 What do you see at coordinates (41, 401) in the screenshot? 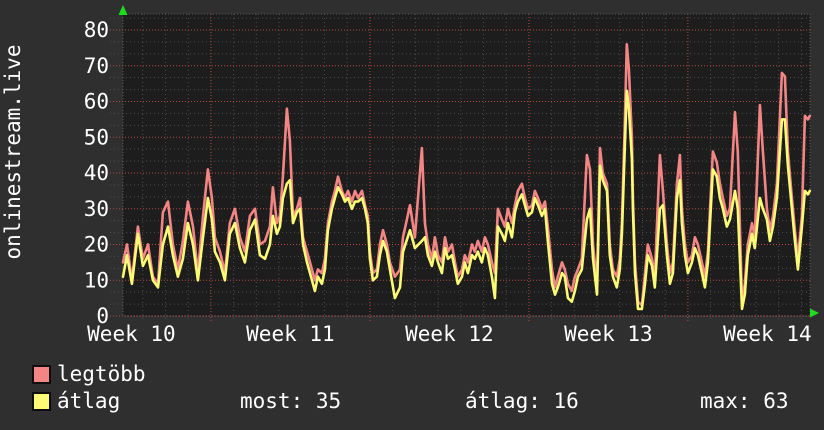
I see `legend-swatch-atlag` at bounding box center [41, 401].